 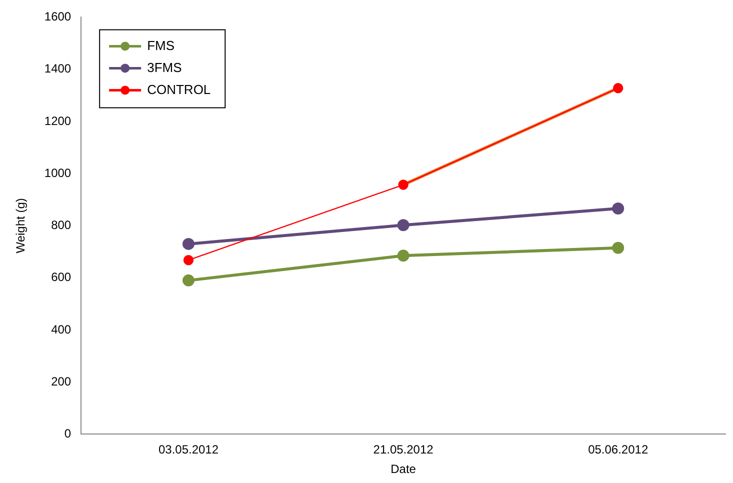 I want to click on legend-label: CONTROL, so click(x=179, y=89).